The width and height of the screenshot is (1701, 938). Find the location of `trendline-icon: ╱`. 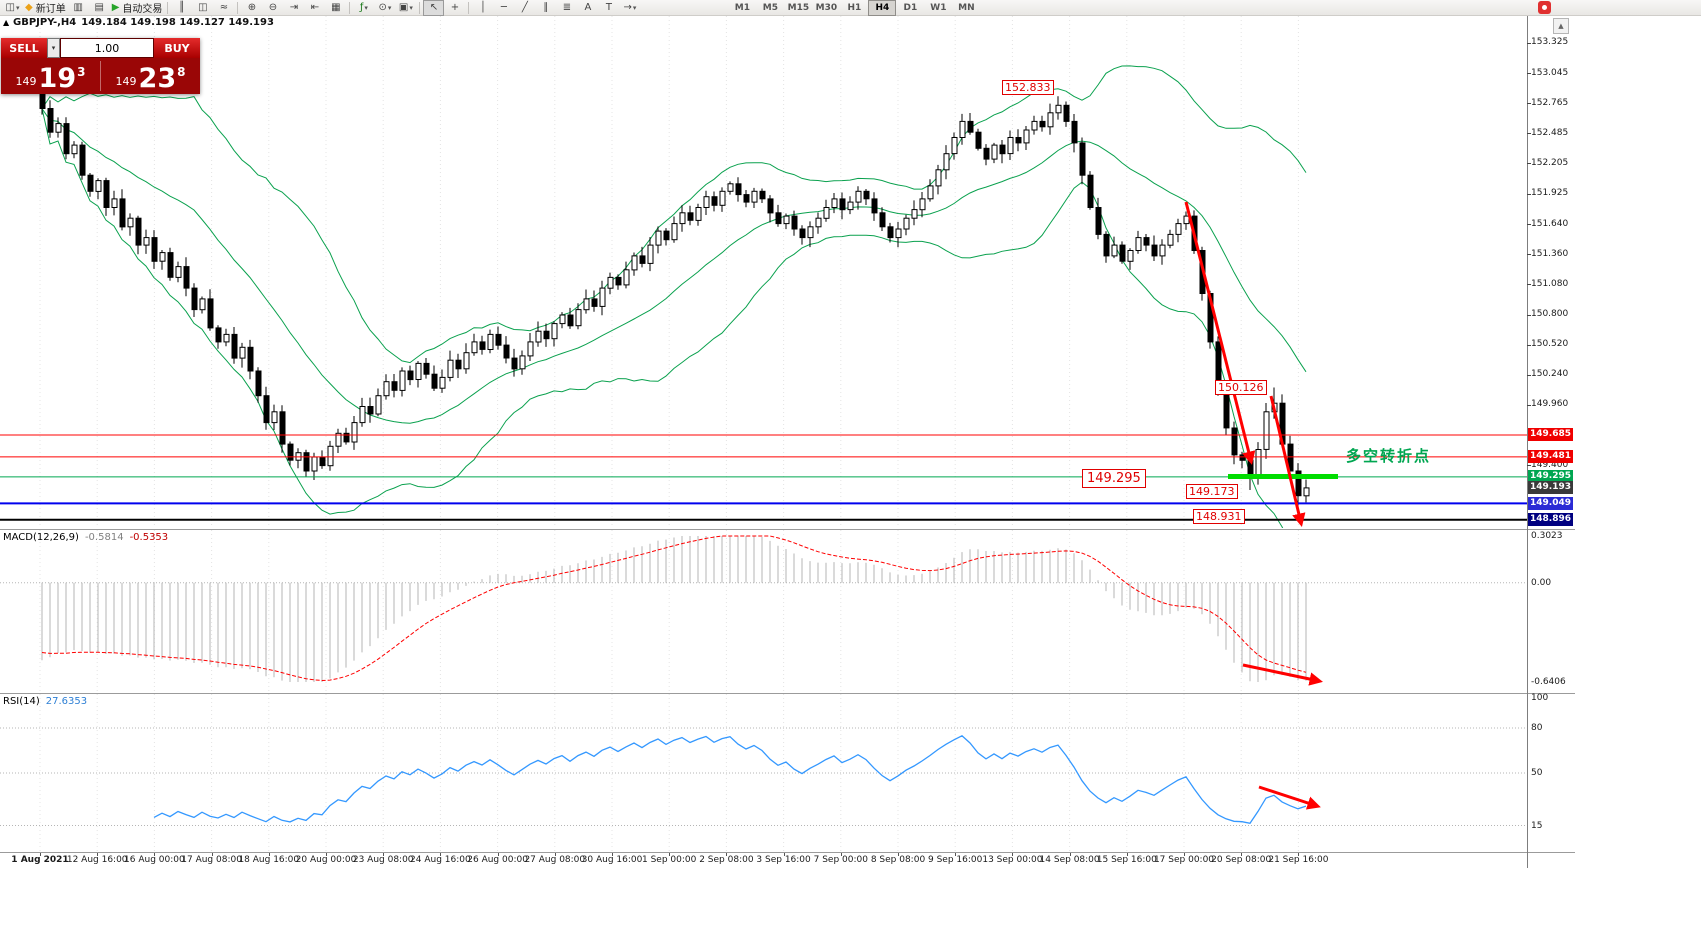

trendline-icon: ╱ is located at coordinates (524, 7).